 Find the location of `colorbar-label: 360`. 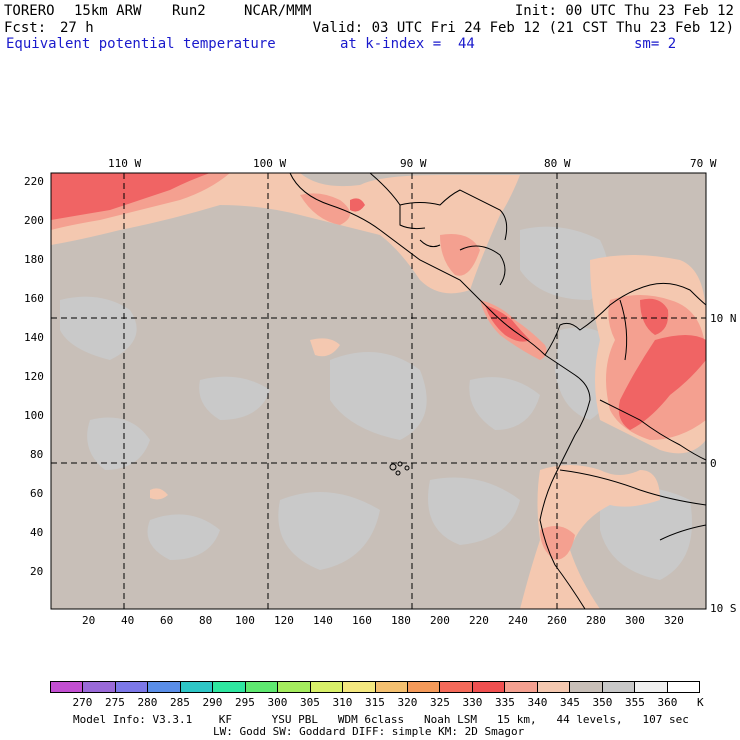

colorbar-label: 360 is located at coordinates (667, 702).